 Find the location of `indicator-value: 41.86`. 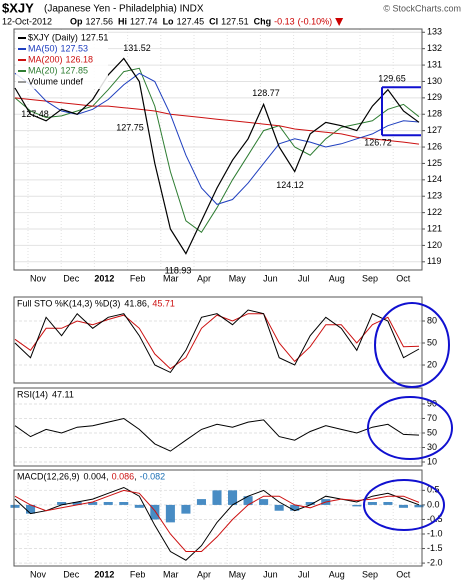

indicator-value: 41.86 is located at coordinates (135, 303).